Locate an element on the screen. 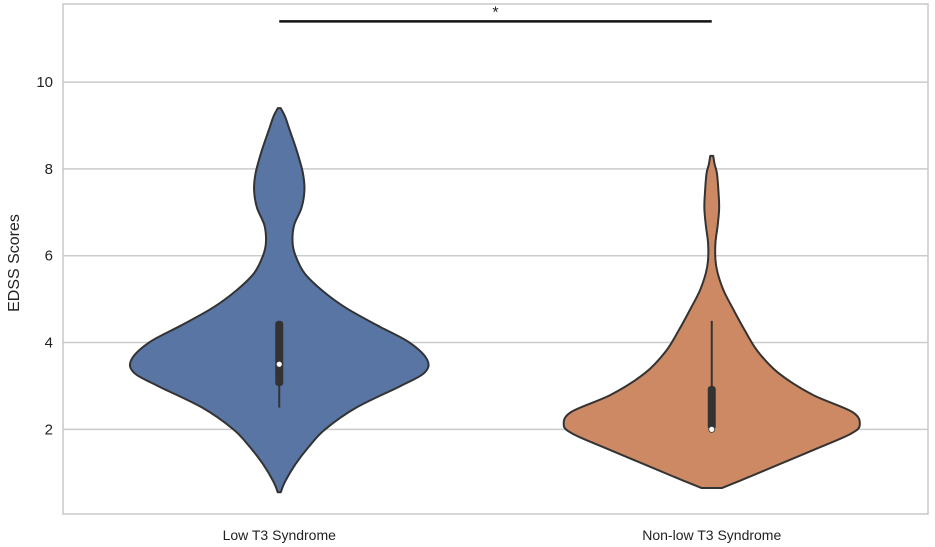  y-tick-label: 4 is located at coordinates (49, 343).